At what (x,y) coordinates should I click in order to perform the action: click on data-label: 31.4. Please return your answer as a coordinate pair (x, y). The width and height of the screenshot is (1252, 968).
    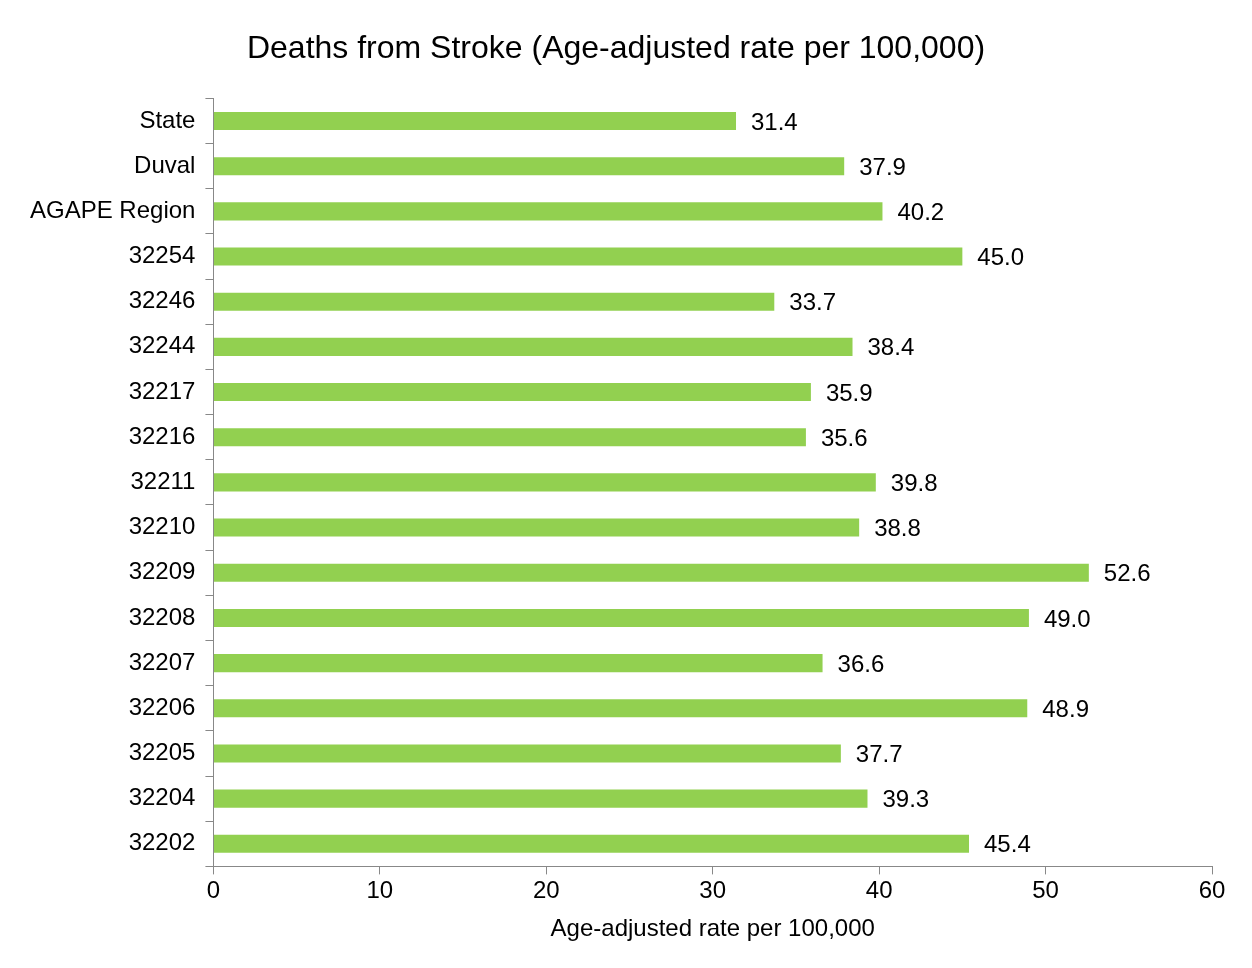
    Looking at the image, I should click on (774, 121).